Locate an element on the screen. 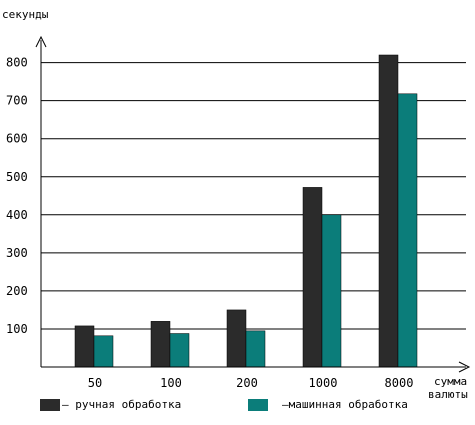  x-tick-labels: 50 100 200 1000 8000 is located at coordinates (251, 383).